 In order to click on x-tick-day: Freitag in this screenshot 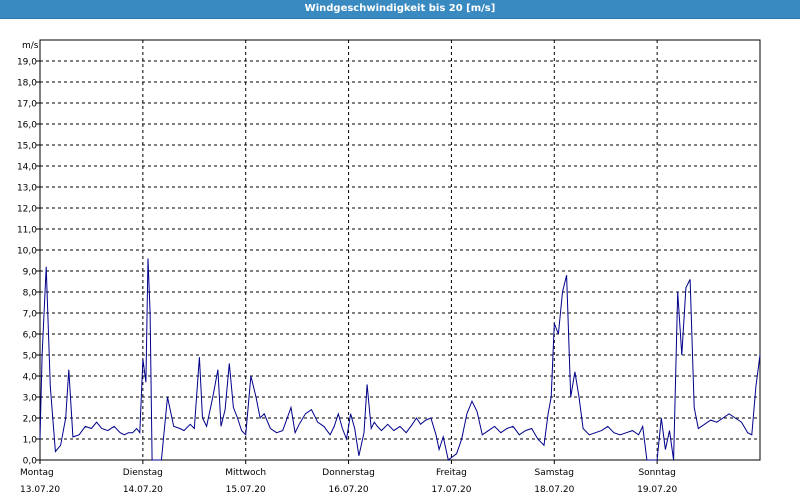, I will do `click(451, 473)`.